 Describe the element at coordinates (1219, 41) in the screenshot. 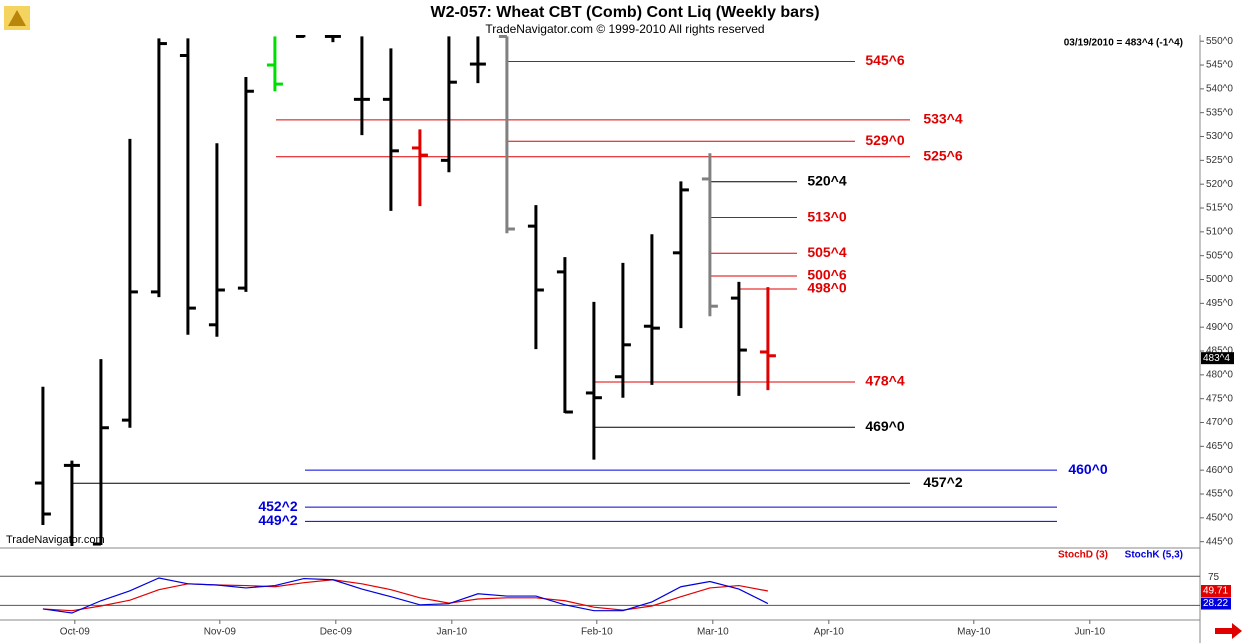

I see `y-tick-label: 550^0` at that location.